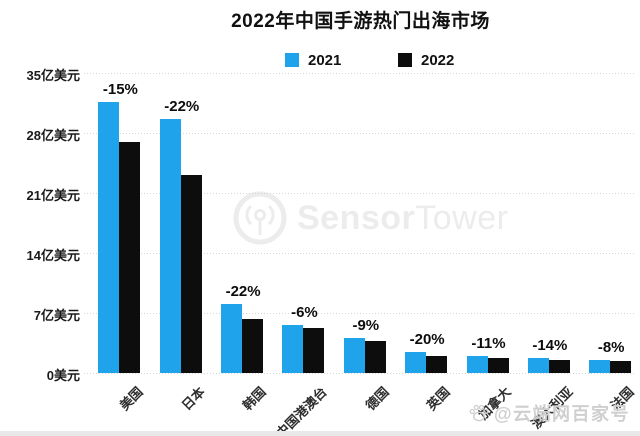 Image resolution: width=640 pixels, height=436 pixels. What do you see at coordinates (538, 365) in the screenshot?
I see `bar-2021-澳大利亚` at bounding box center [538, 365].